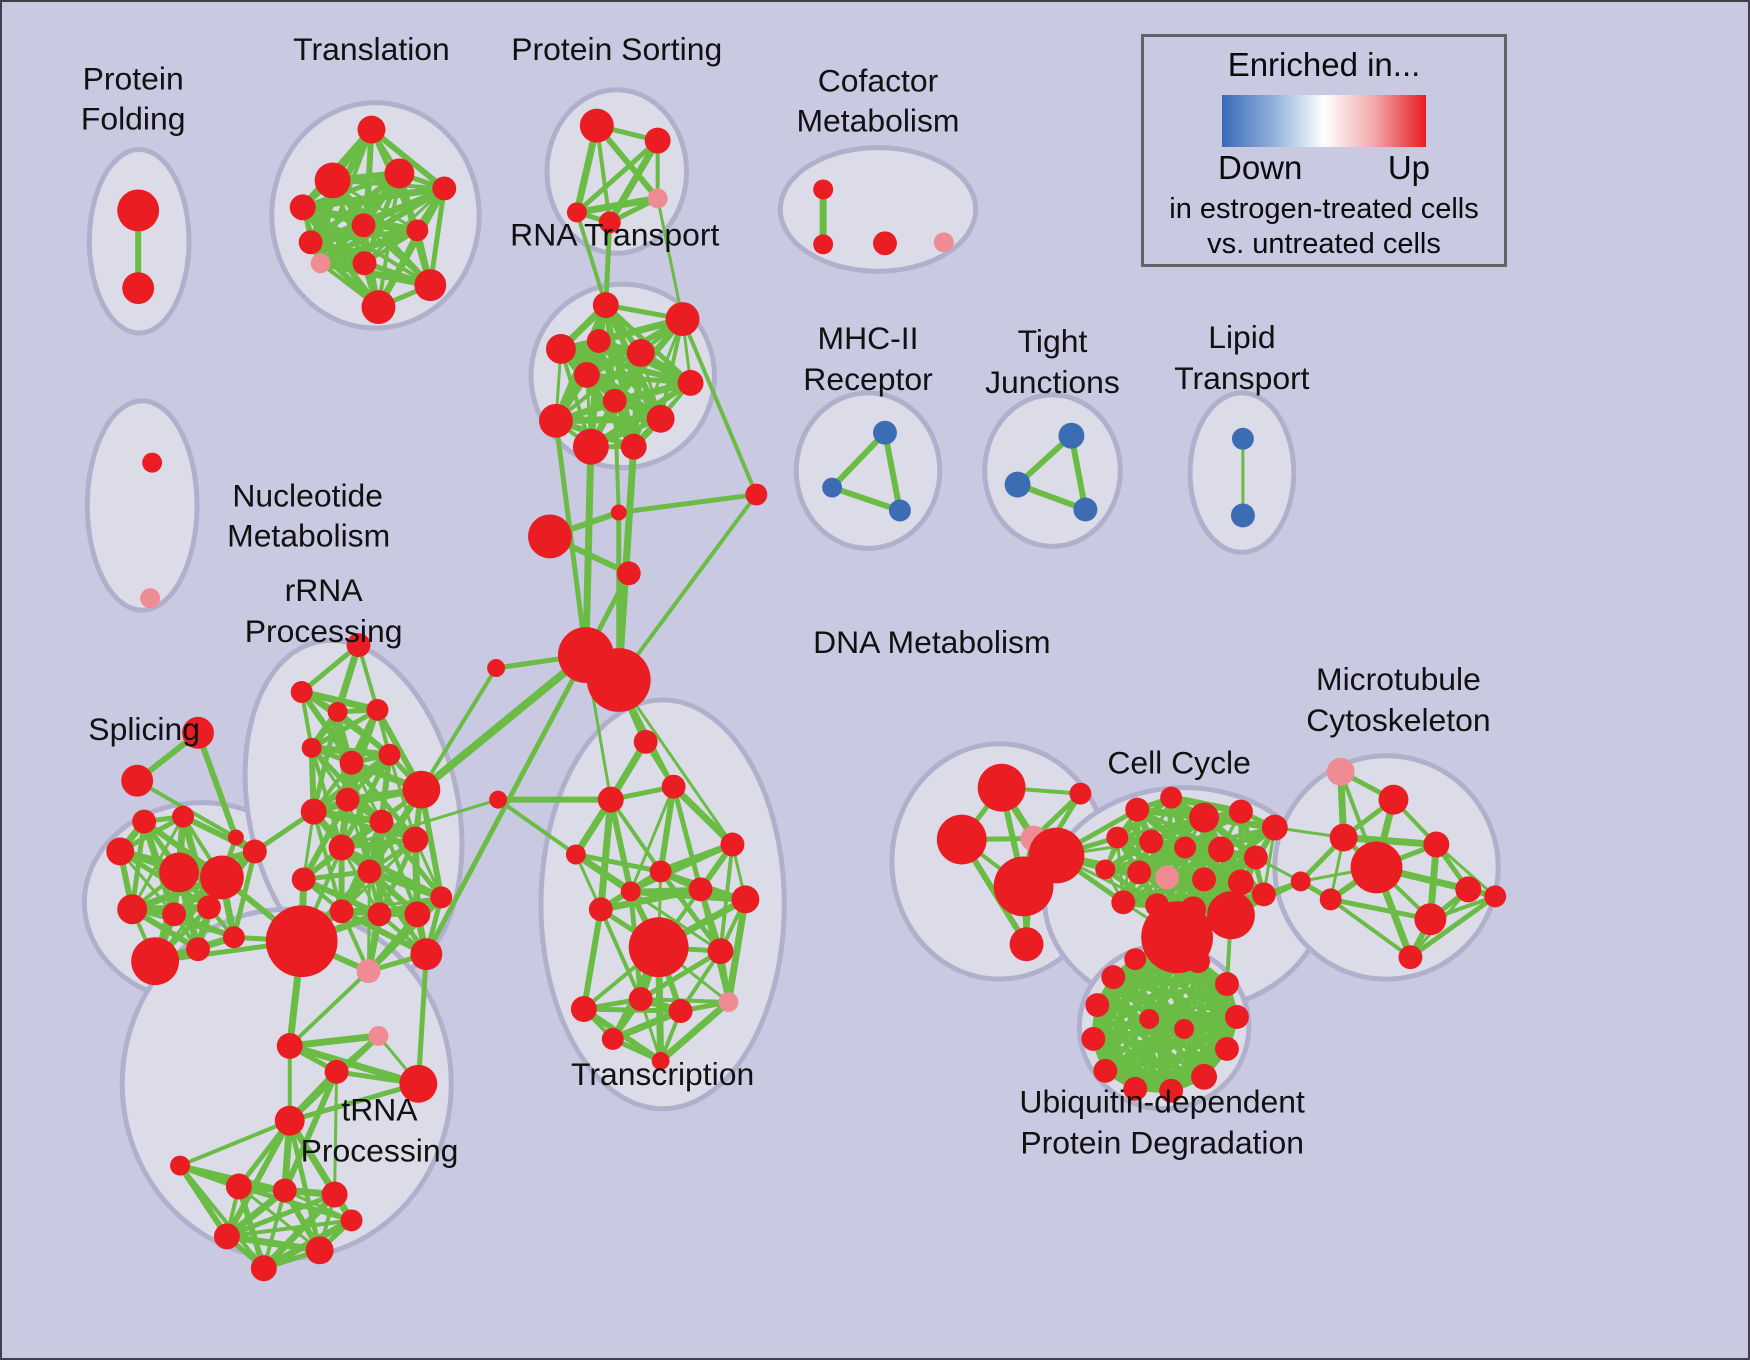  What do you see at coordinates (728, 1002) in the screenshot?
I see `node-pink-transcription` at bounding box center [728, 1002].